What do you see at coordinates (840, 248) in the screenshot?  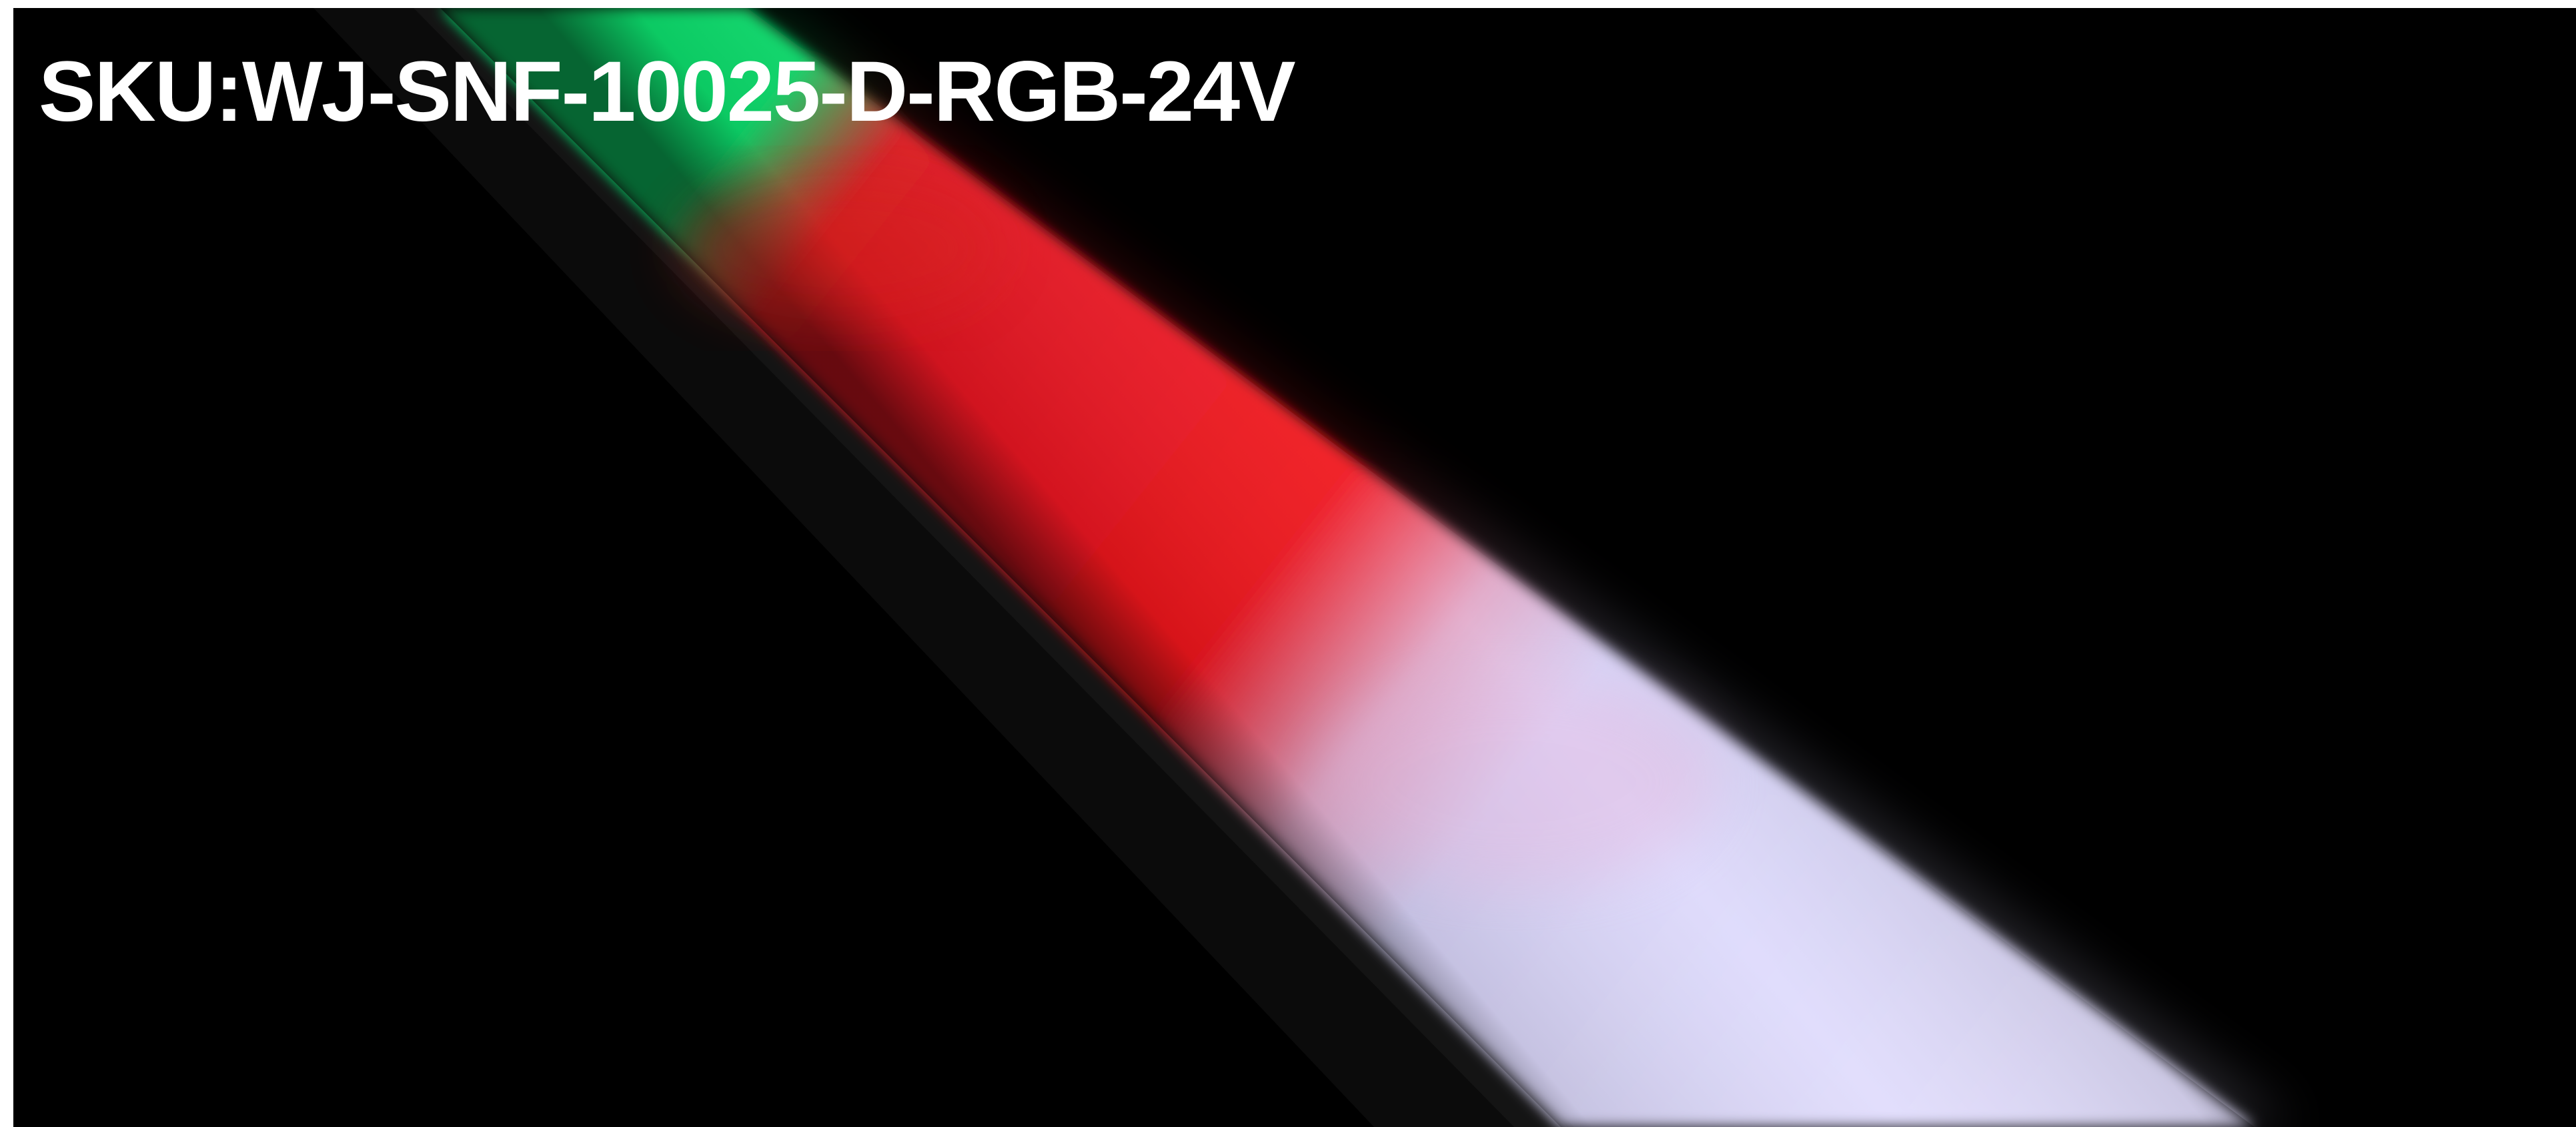 I see `green-red-transition` at bounding box center [840, 248].